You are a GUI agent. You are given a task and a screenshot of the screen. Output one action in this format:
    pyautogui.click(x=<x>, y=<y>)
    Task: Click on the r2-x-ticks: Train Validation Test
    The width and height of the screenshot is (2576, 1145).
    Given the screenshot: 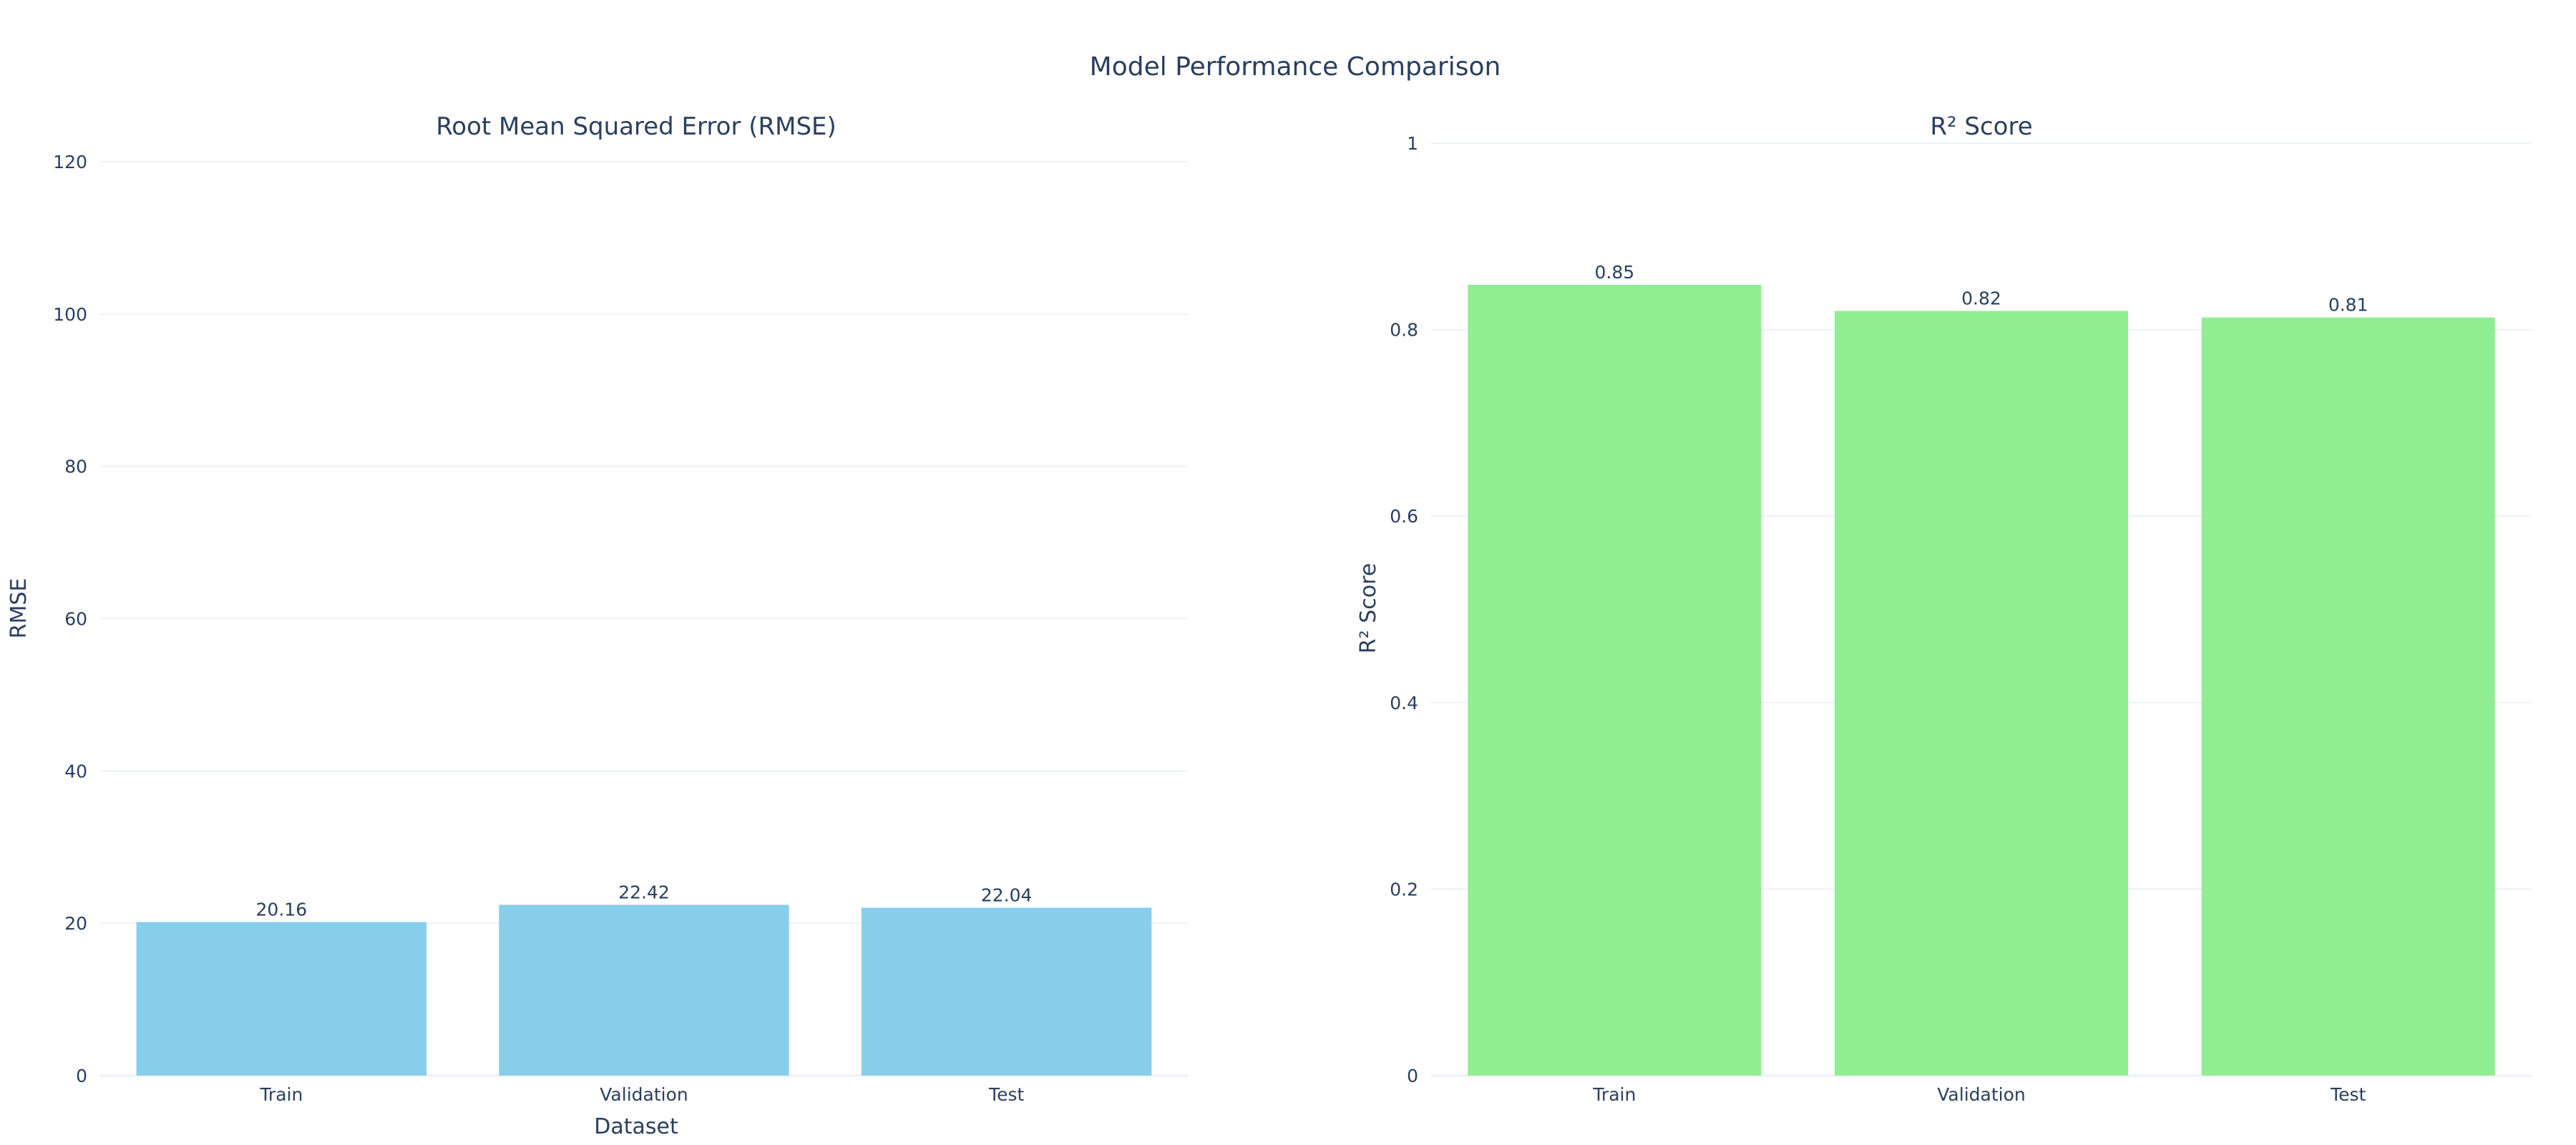 What is the action you would take?
    pyautogui.click(x=1979, y=1094)
    